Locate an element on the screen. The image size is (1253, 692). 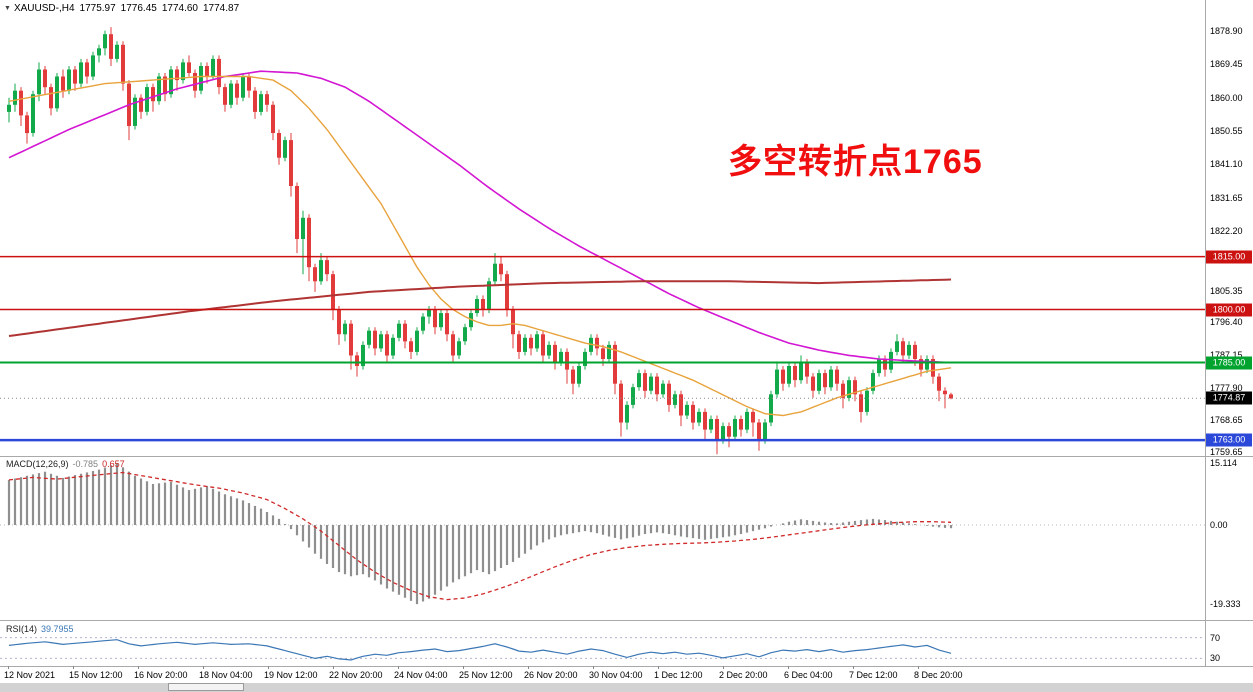
macd-indicator-label: MACD(12,26,9) -0.785 0.657 is located at coordinates (65, 464).